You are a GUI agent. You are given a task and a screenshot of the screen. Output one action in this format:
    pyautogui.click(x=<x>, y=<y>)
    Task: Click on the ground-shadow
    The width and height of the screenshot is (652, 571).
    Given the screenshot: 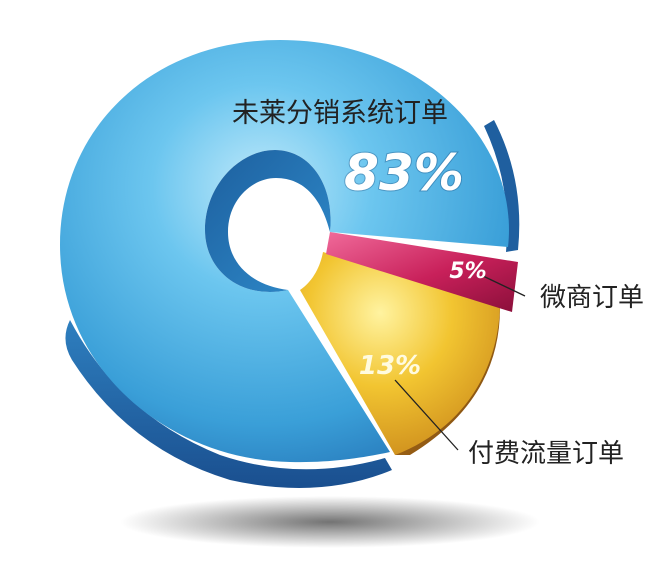 What is the action you would take?
    pyautogui.click(x=330, y=522)
    